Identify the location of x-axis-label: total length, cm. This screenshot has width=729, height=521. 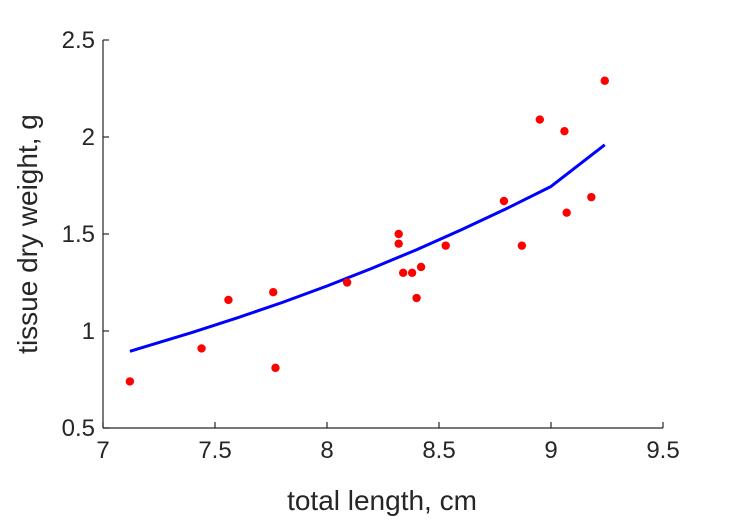
(382, 500).